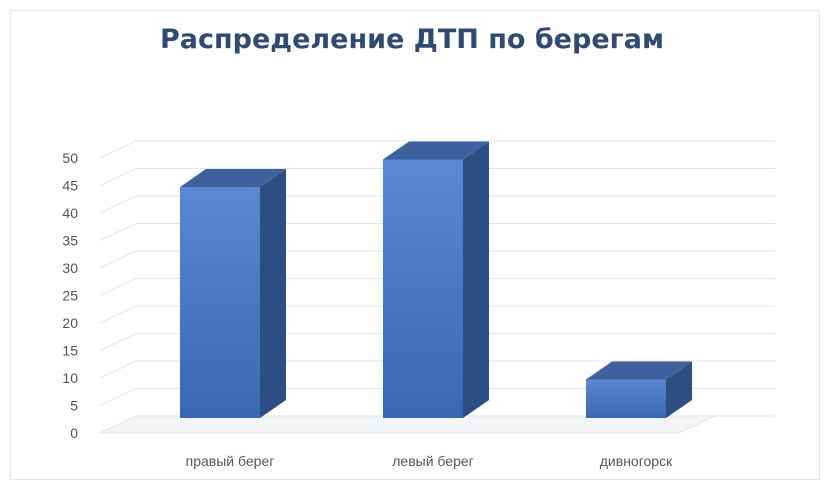  What do you see at coordinates (70, 296) in the screenshot?
I see `y-tick-label: 25` at bounding box center [70, 296].